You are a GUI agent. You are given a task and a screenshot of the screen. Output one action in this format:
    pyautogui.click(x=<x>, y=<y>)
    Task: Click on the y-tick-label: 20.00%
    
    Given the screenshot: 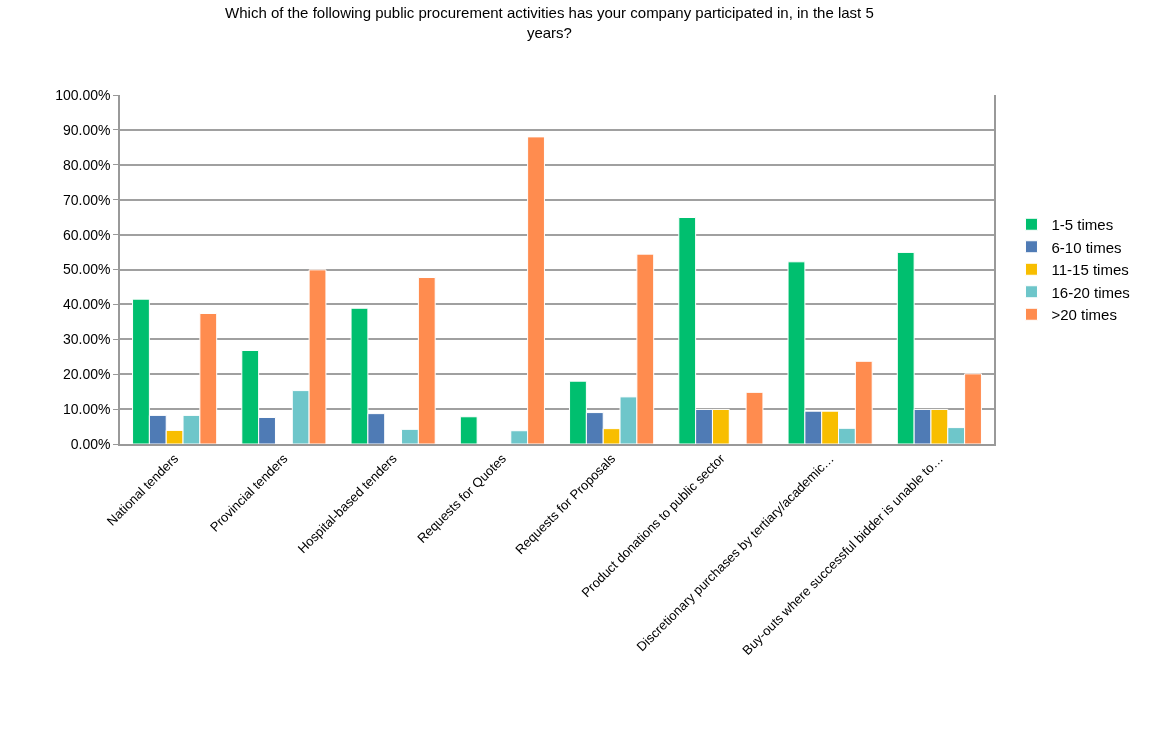 What is the action you would take?
    pyautogui.click(x=86, y=374)
    